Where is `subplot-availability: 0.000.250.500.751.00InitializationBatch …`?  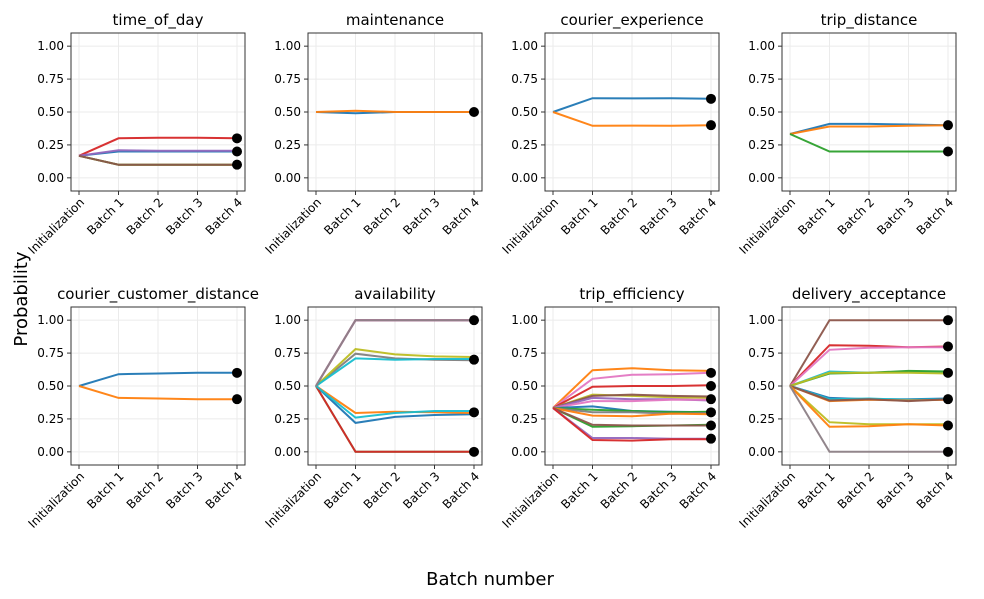
subplot-availability: 0.000.250.500.751.00InitializationBatch … is located at coordinates (372, 408).